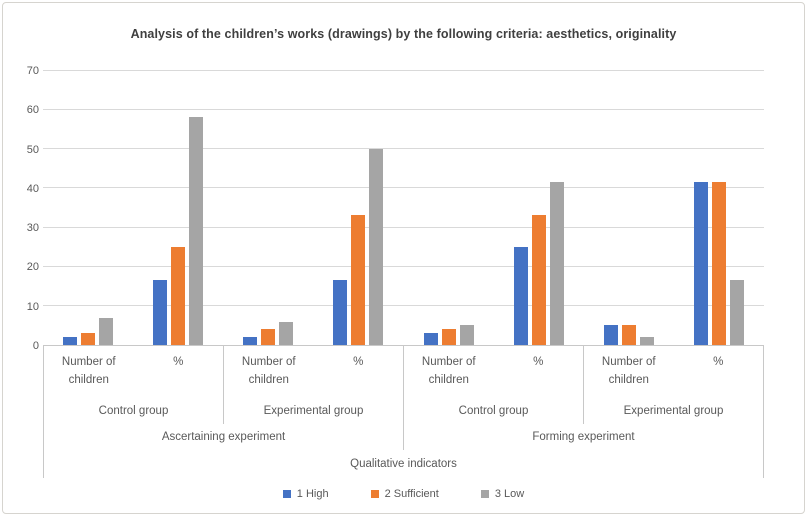 The width and height of the screenshot is (807, 518). Describe the element at coordinates (509, 494) in the screenshot. I see `legend-label: 3 Low` at that location.